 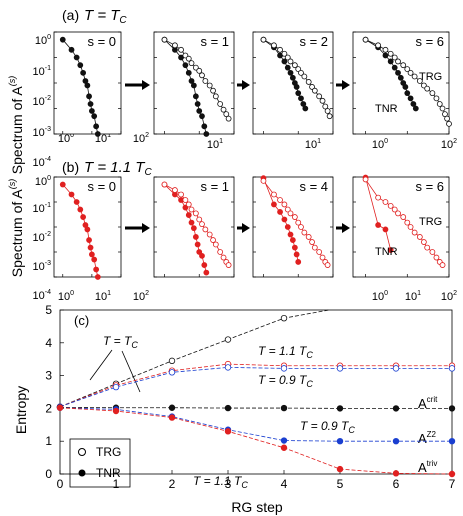 I want to click on y-tick-label: 1, so click(x=48, y=441).